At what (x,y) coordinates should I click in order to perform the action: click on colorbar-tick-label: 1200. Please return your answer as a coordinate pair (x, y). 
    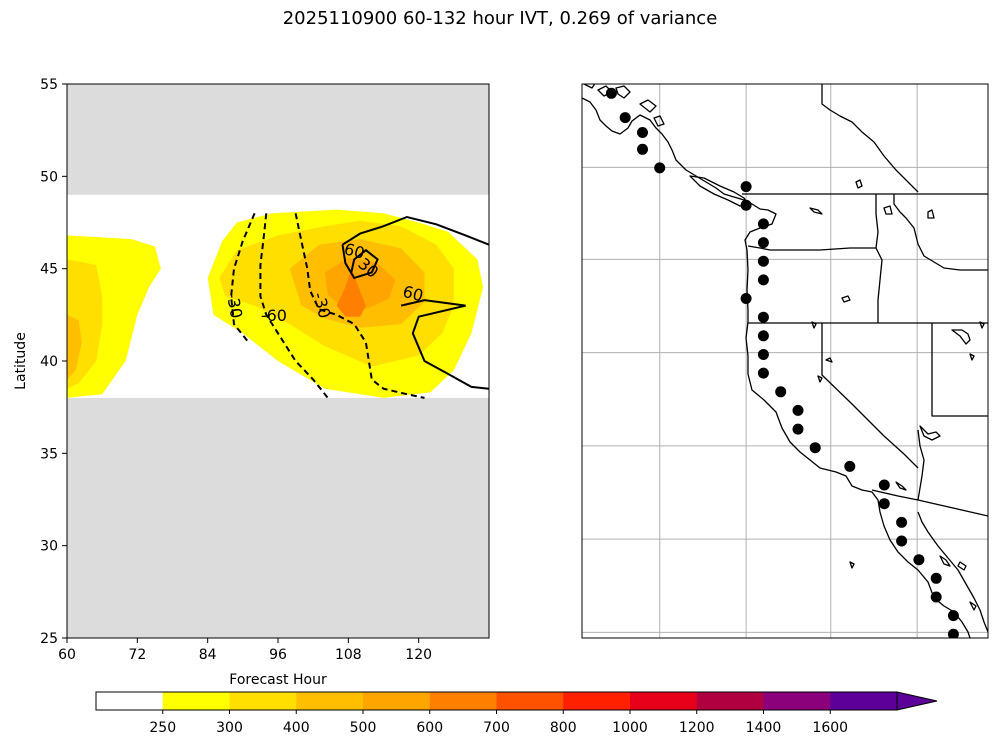
    Looking at the image, I should click on (697, 728).